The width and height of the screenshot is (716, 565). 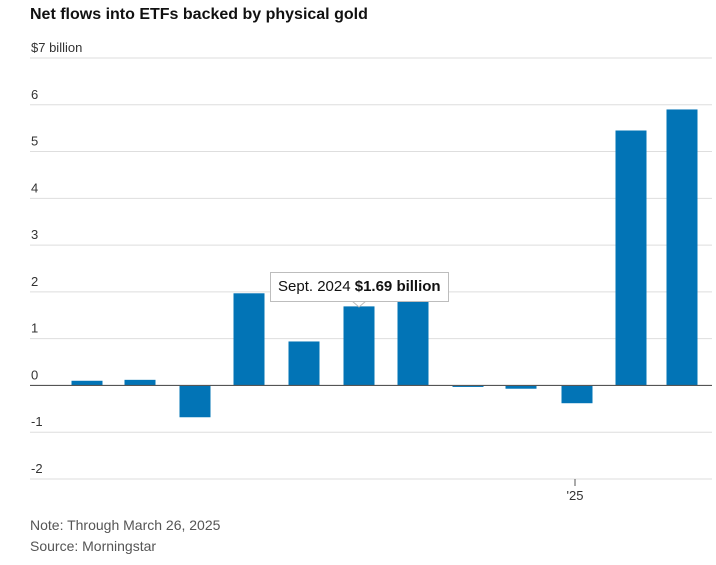 I want to click on y-tick-label: 5, so click(x=34, y=141).